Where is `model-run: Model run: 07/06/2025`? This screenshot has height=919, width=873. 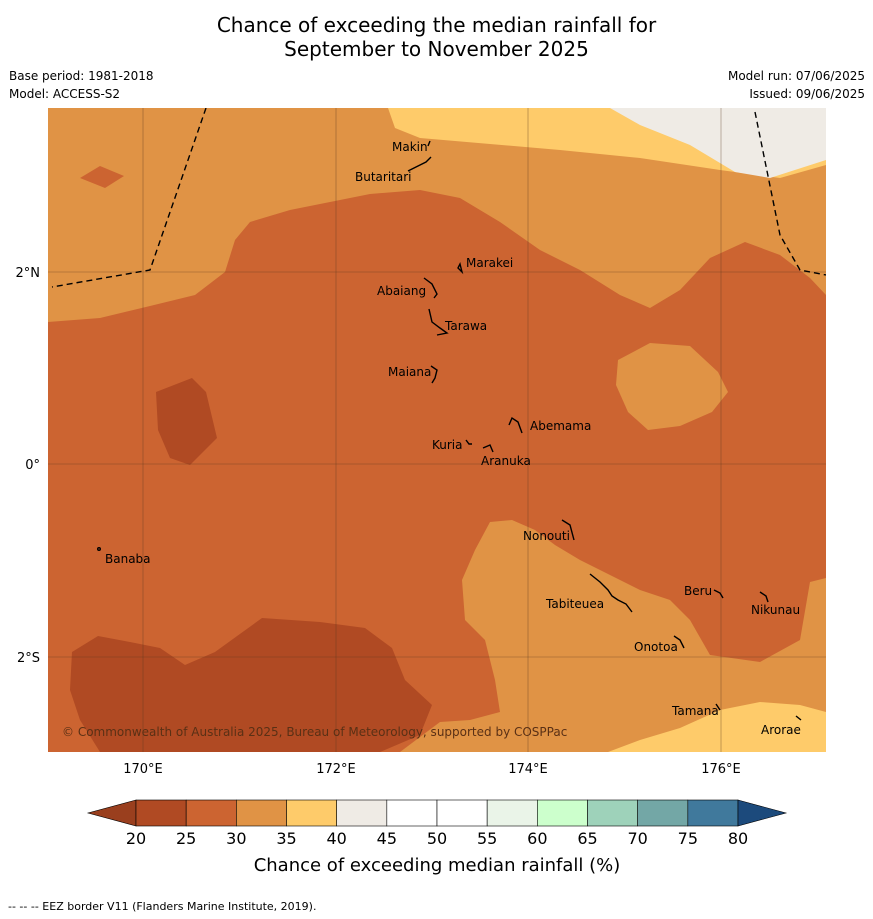
model-run: Model run: 07/06/2025 is located at coordinates (796, 76).